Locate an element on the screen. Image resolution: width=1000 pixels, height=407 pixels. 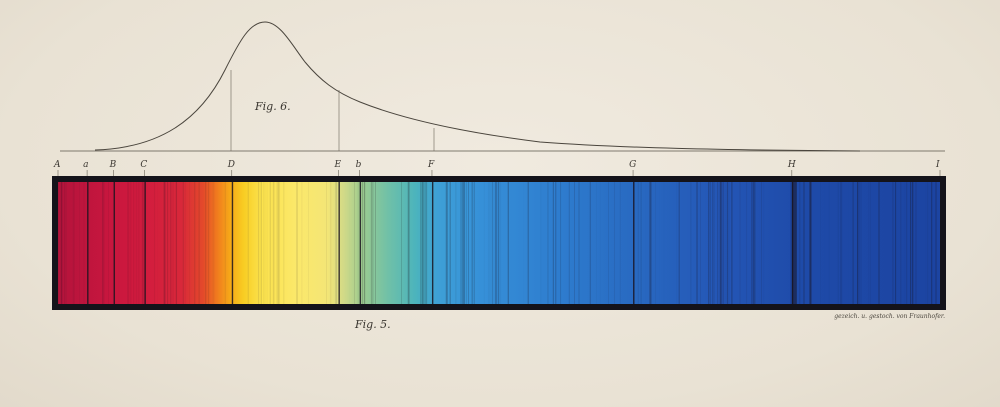
line-label-a: a is located at coordinates (86, 165).